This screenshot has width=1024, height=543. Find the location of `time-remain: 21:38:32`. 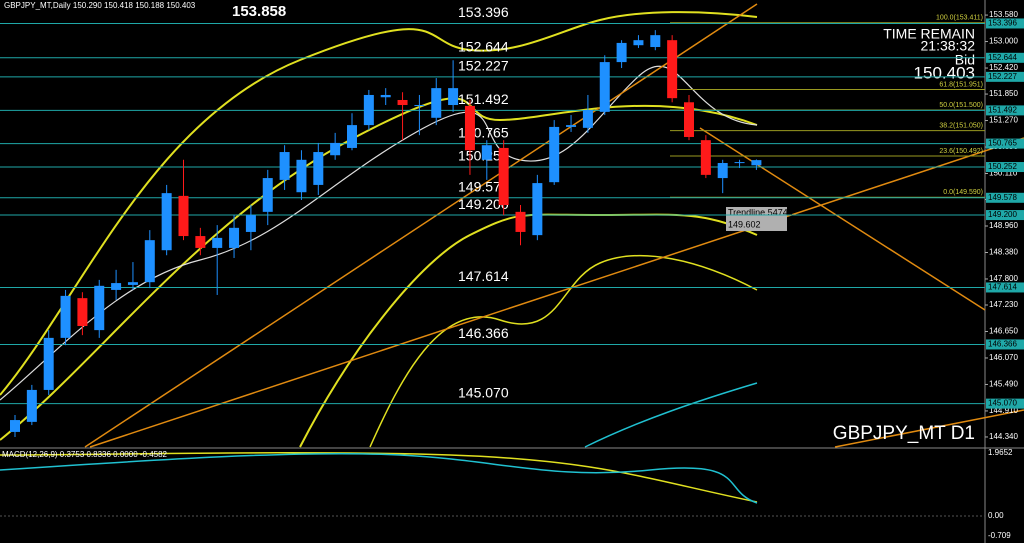

time-remain: 21:38:32 is located at coordinates (948, 46).